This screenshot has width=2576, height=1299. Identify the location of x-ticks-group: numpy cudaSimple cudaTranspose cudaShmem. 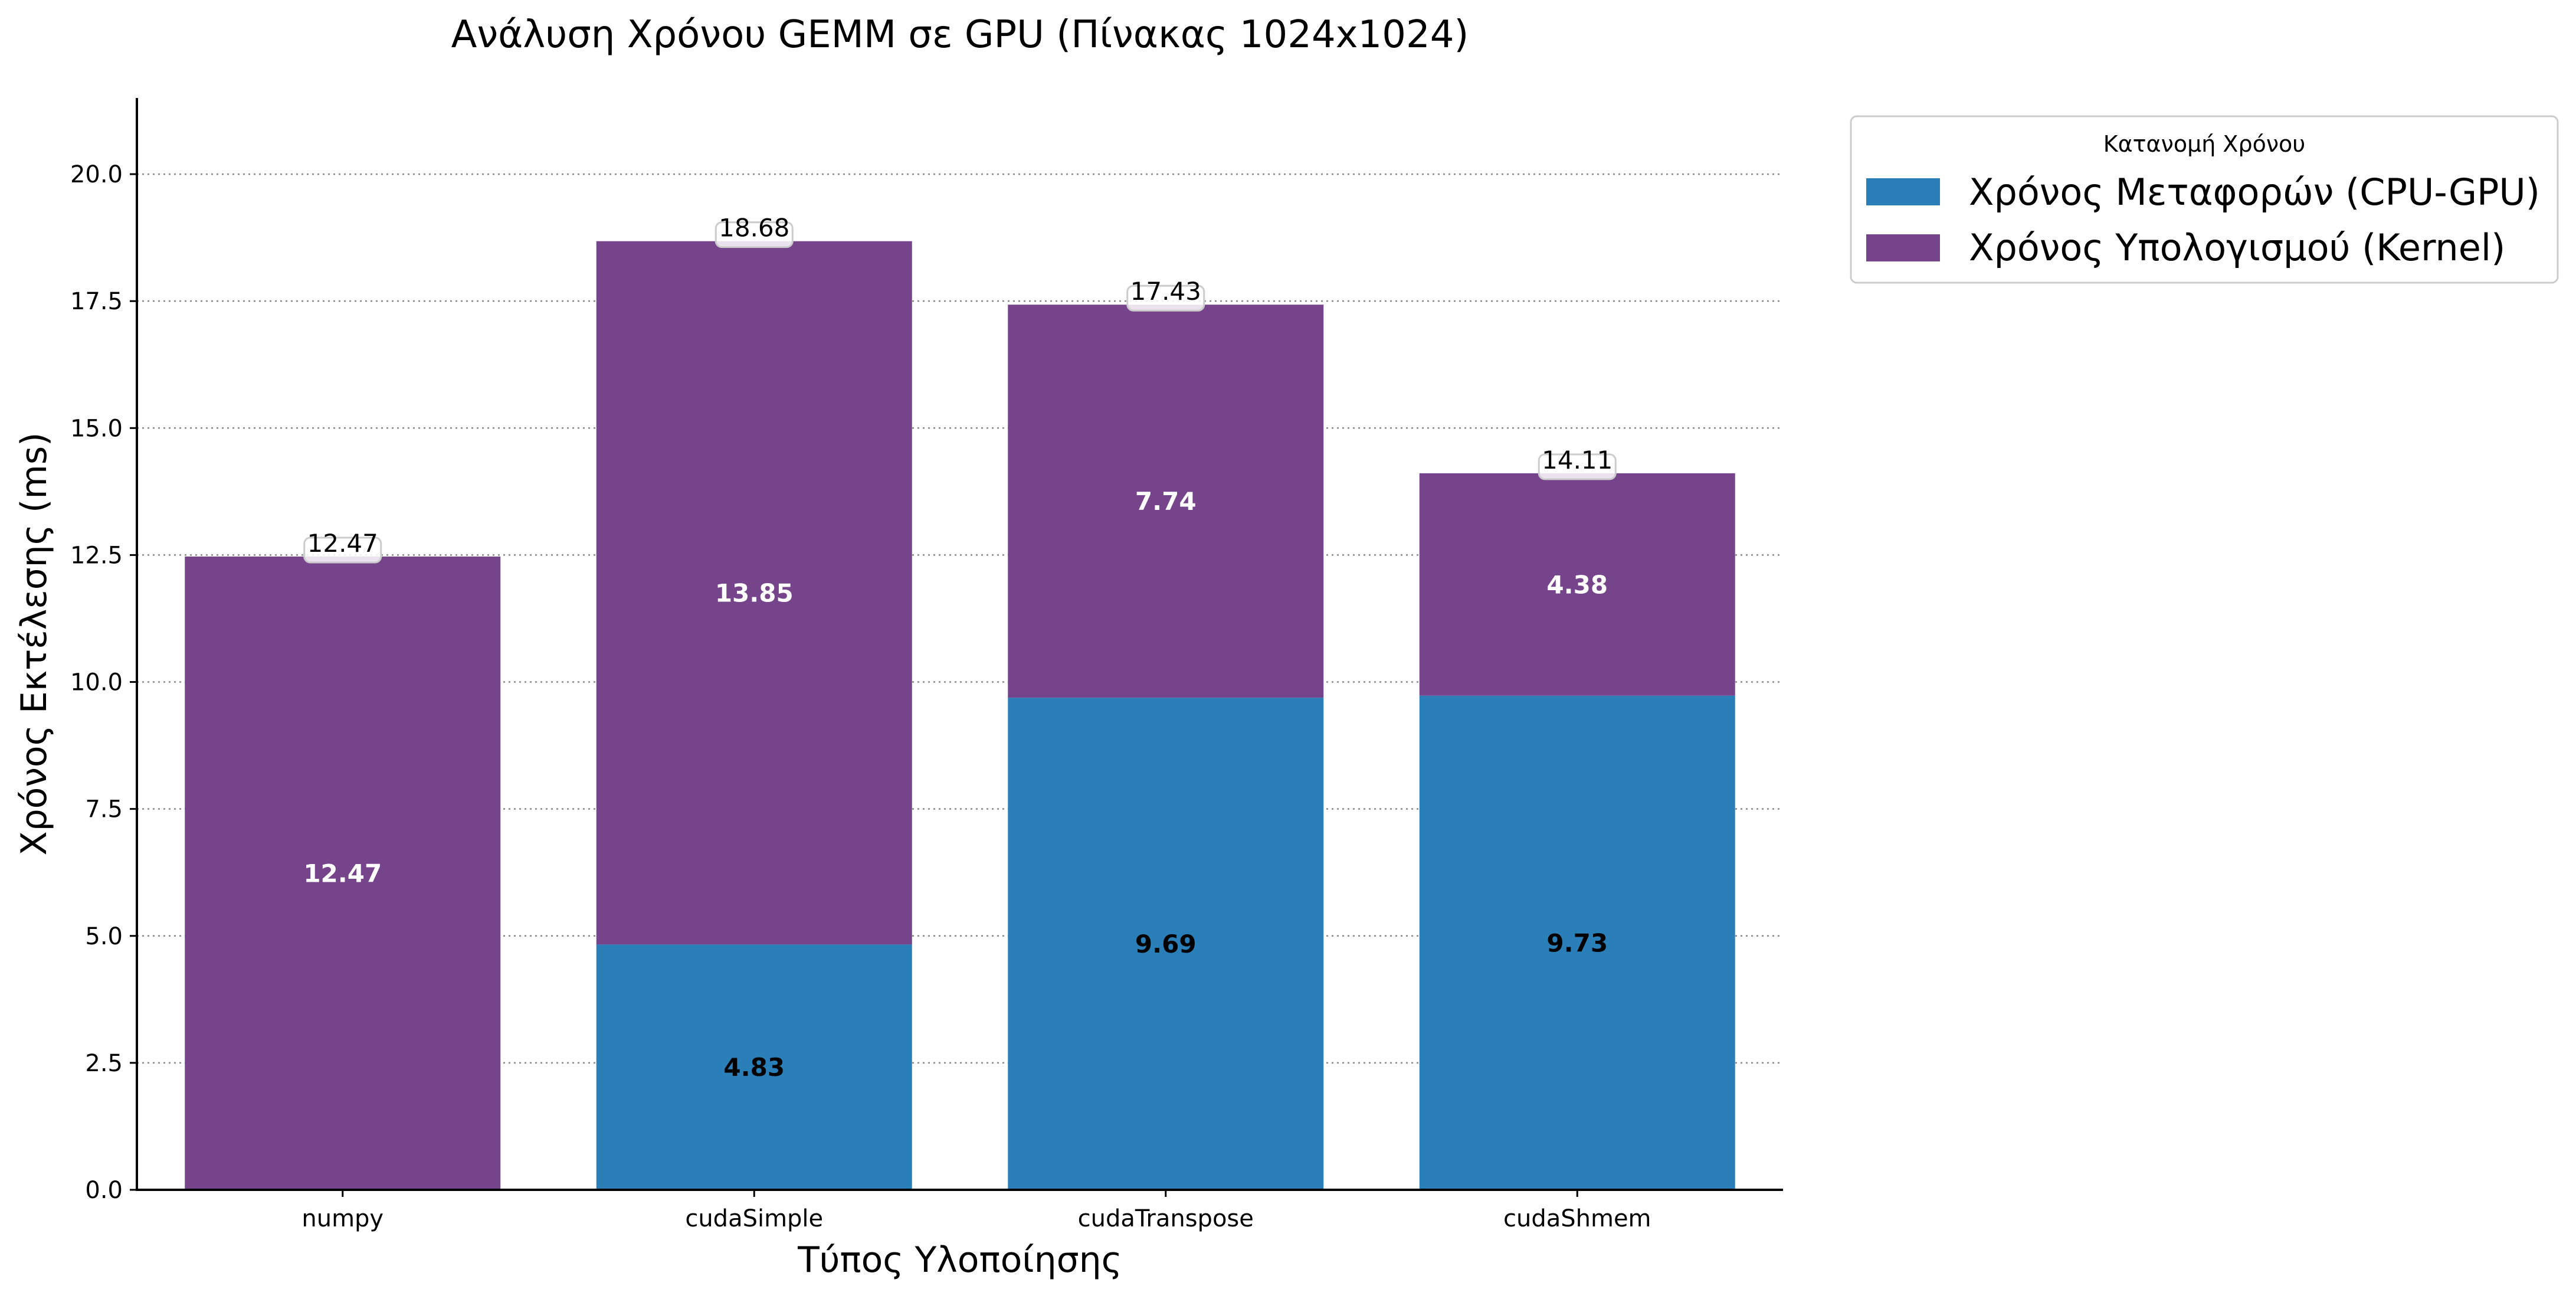
(976, 1211).